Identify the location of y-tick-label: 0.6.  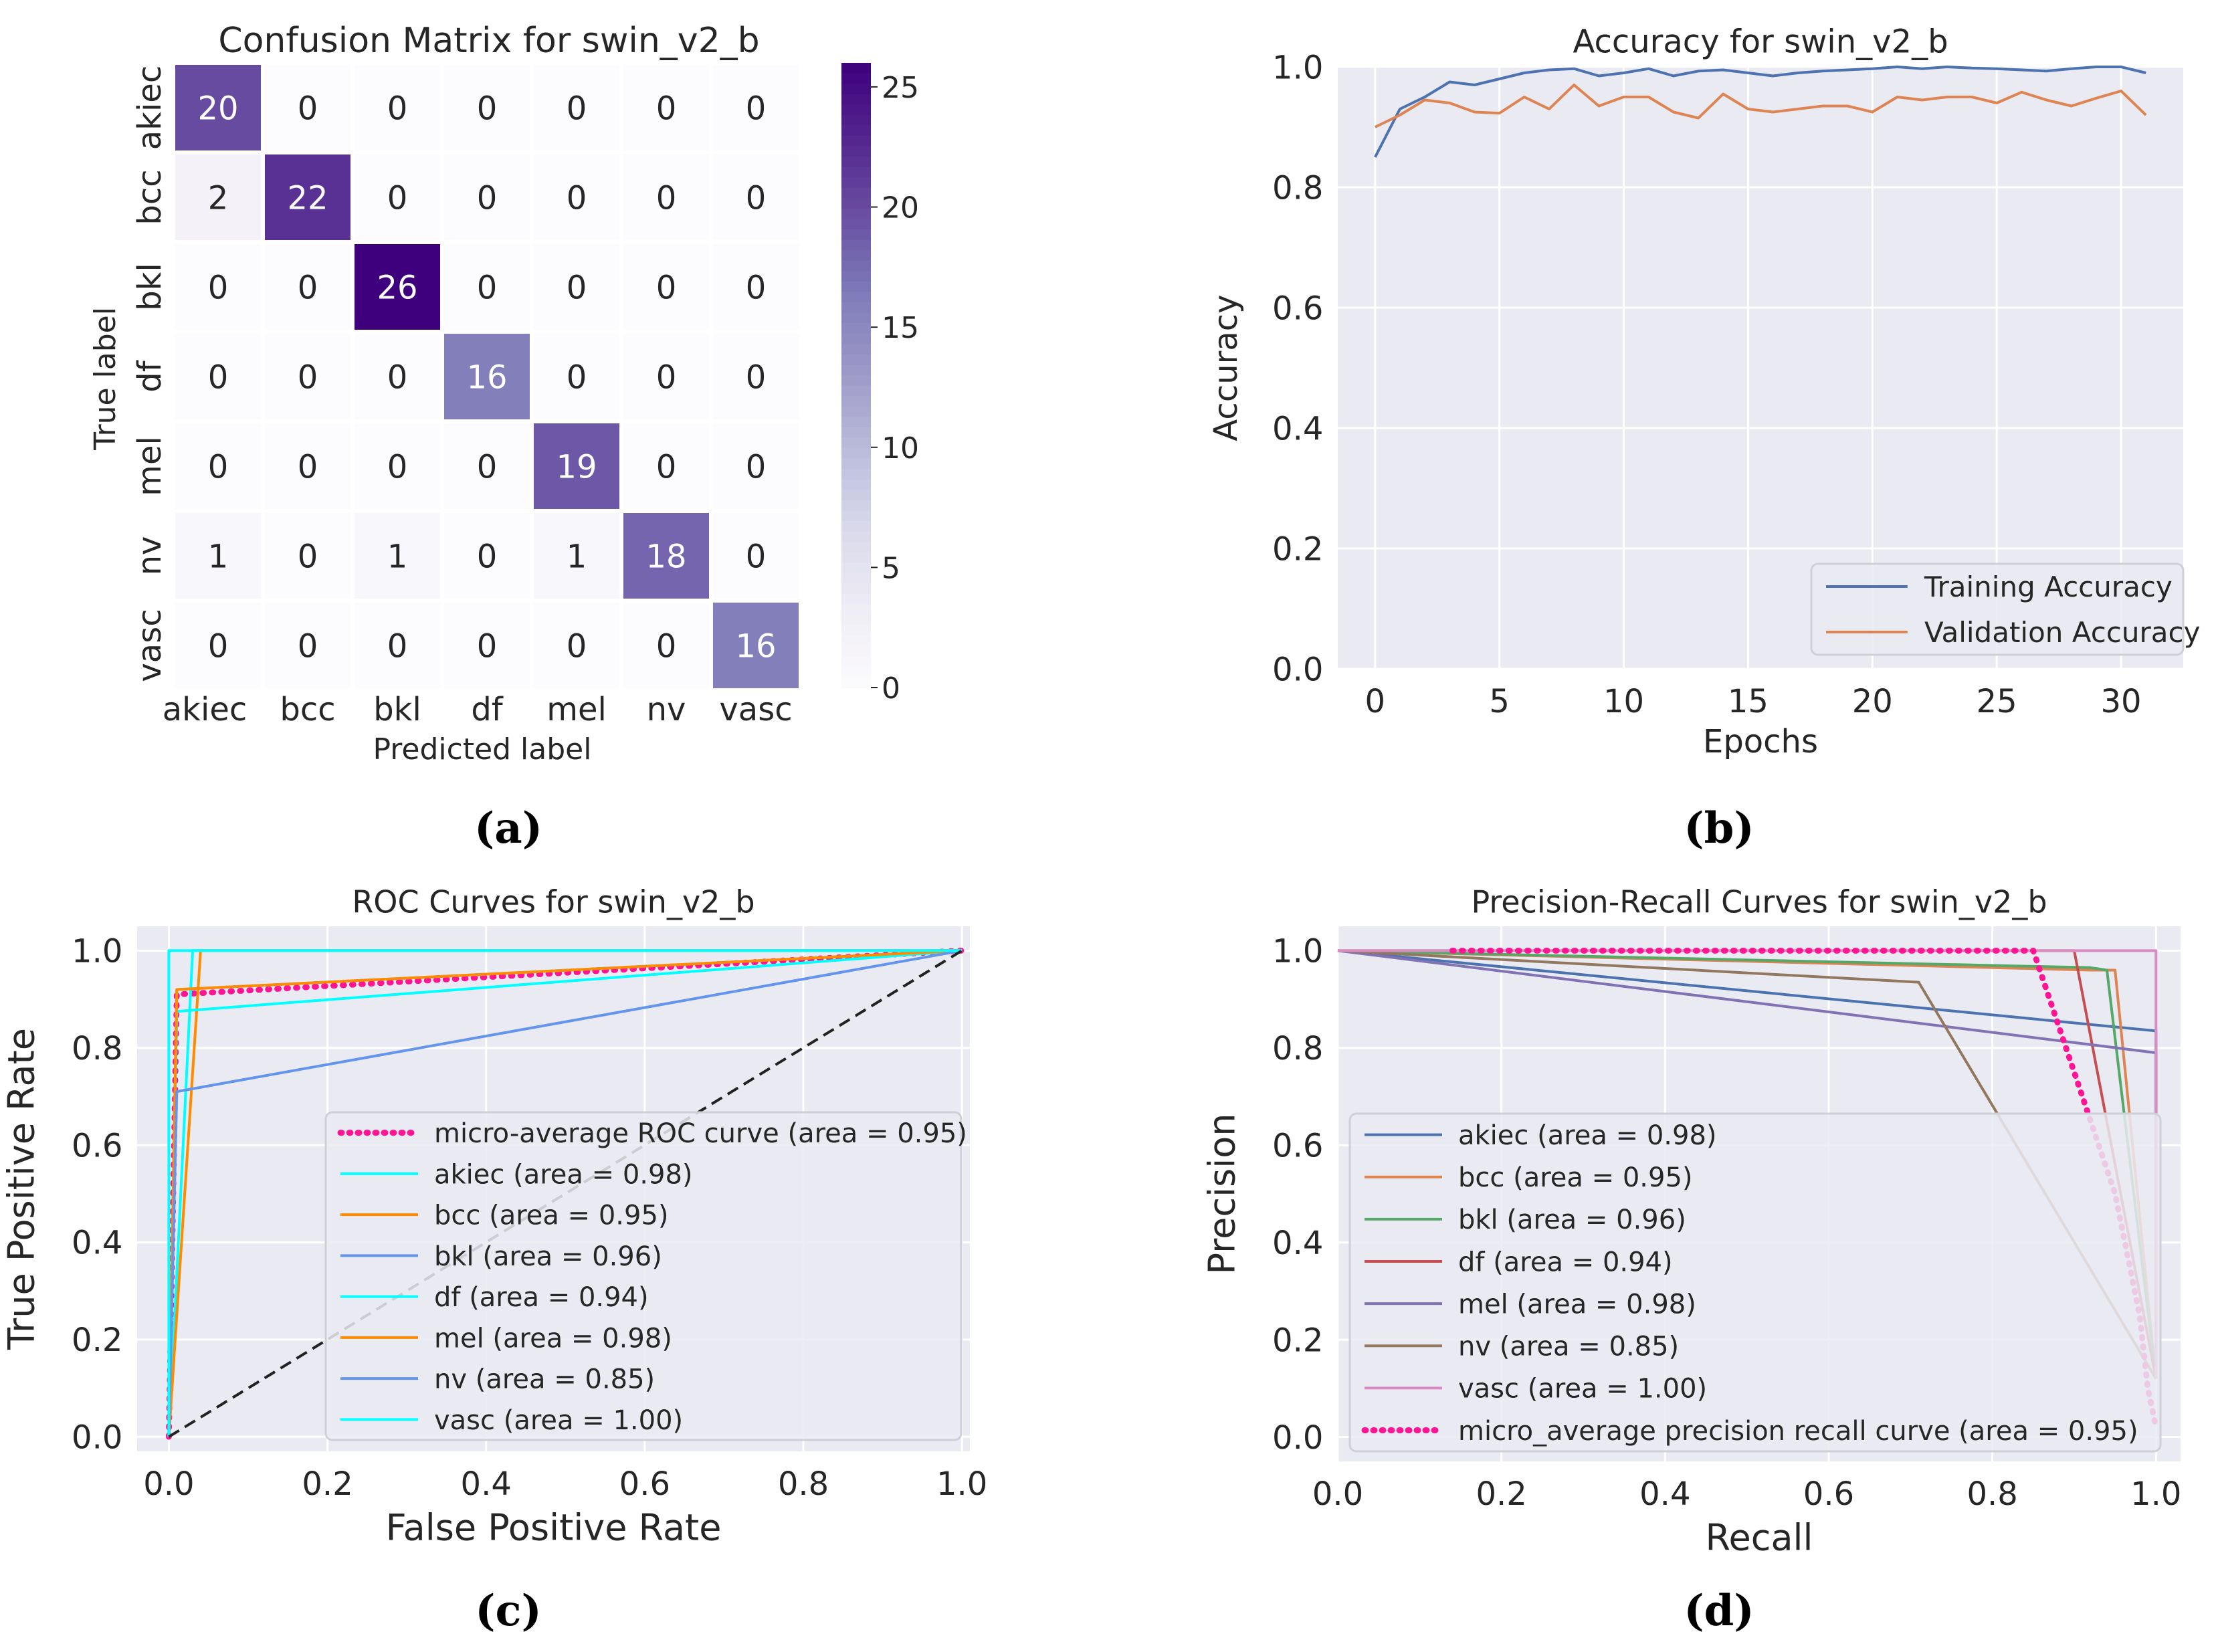
(1297, 1146).